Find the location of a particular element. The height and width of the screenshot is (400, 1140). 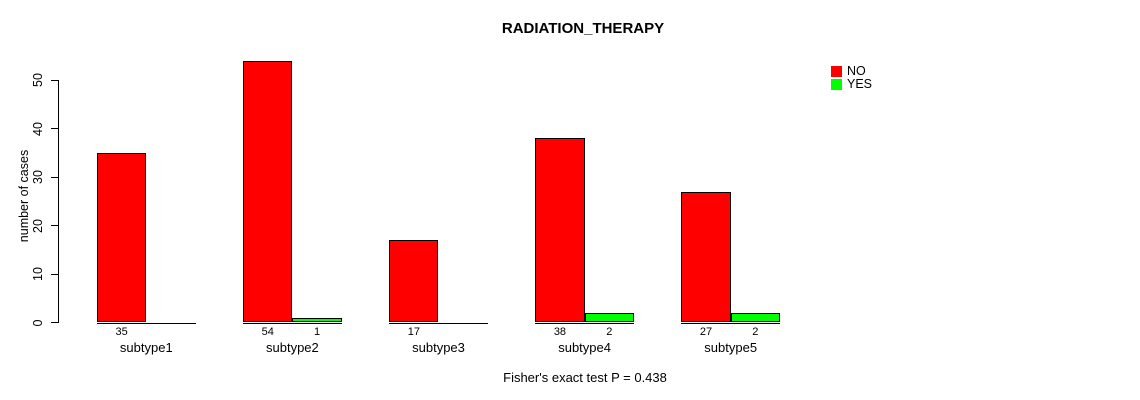

y-tick-label: 0 is located at coordinates (38, 322).